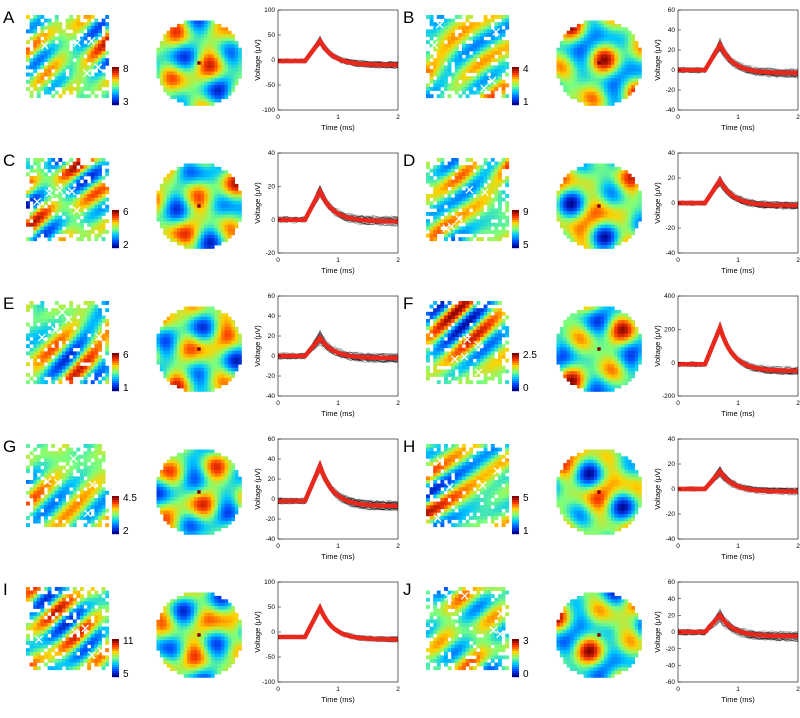  Describe the element at coordinates (520, 229) in the screenshot. I see `colorbar: 95` at that location.